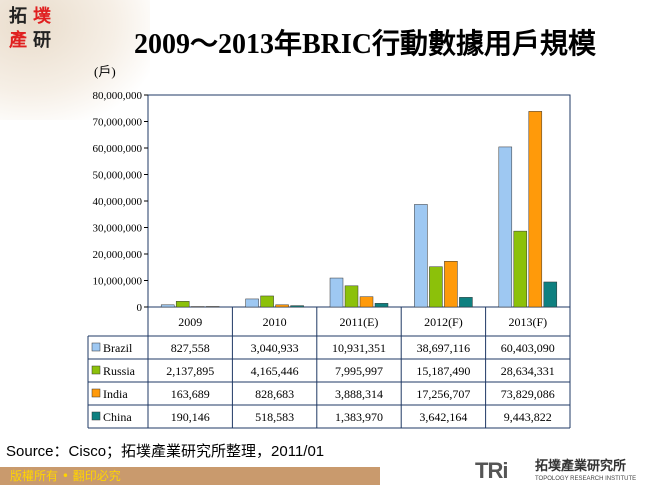  I want to click on data-label: 38,697,116, so click(444, 348).